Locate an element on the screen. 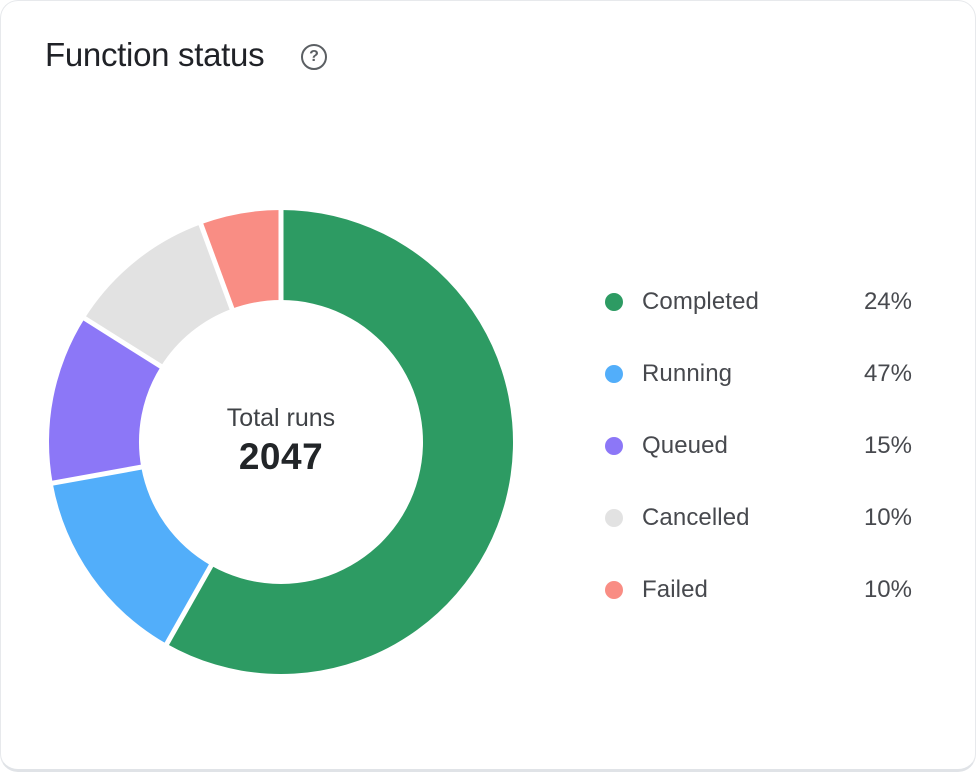 Image resolution: width=976 pixels, height=772 pixels. help-icon-glyph: ? is located at coordinates (314, 56).